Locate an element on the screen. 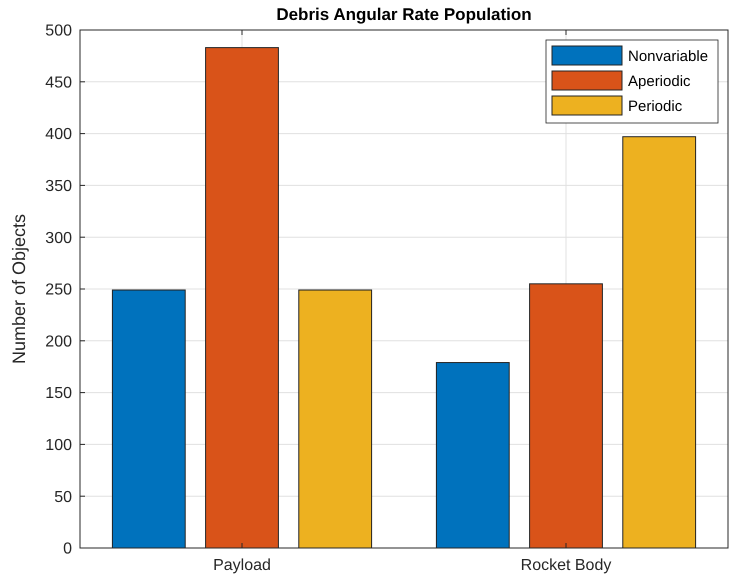  y-tick-label: 450 is located at coordinates (58, 83).